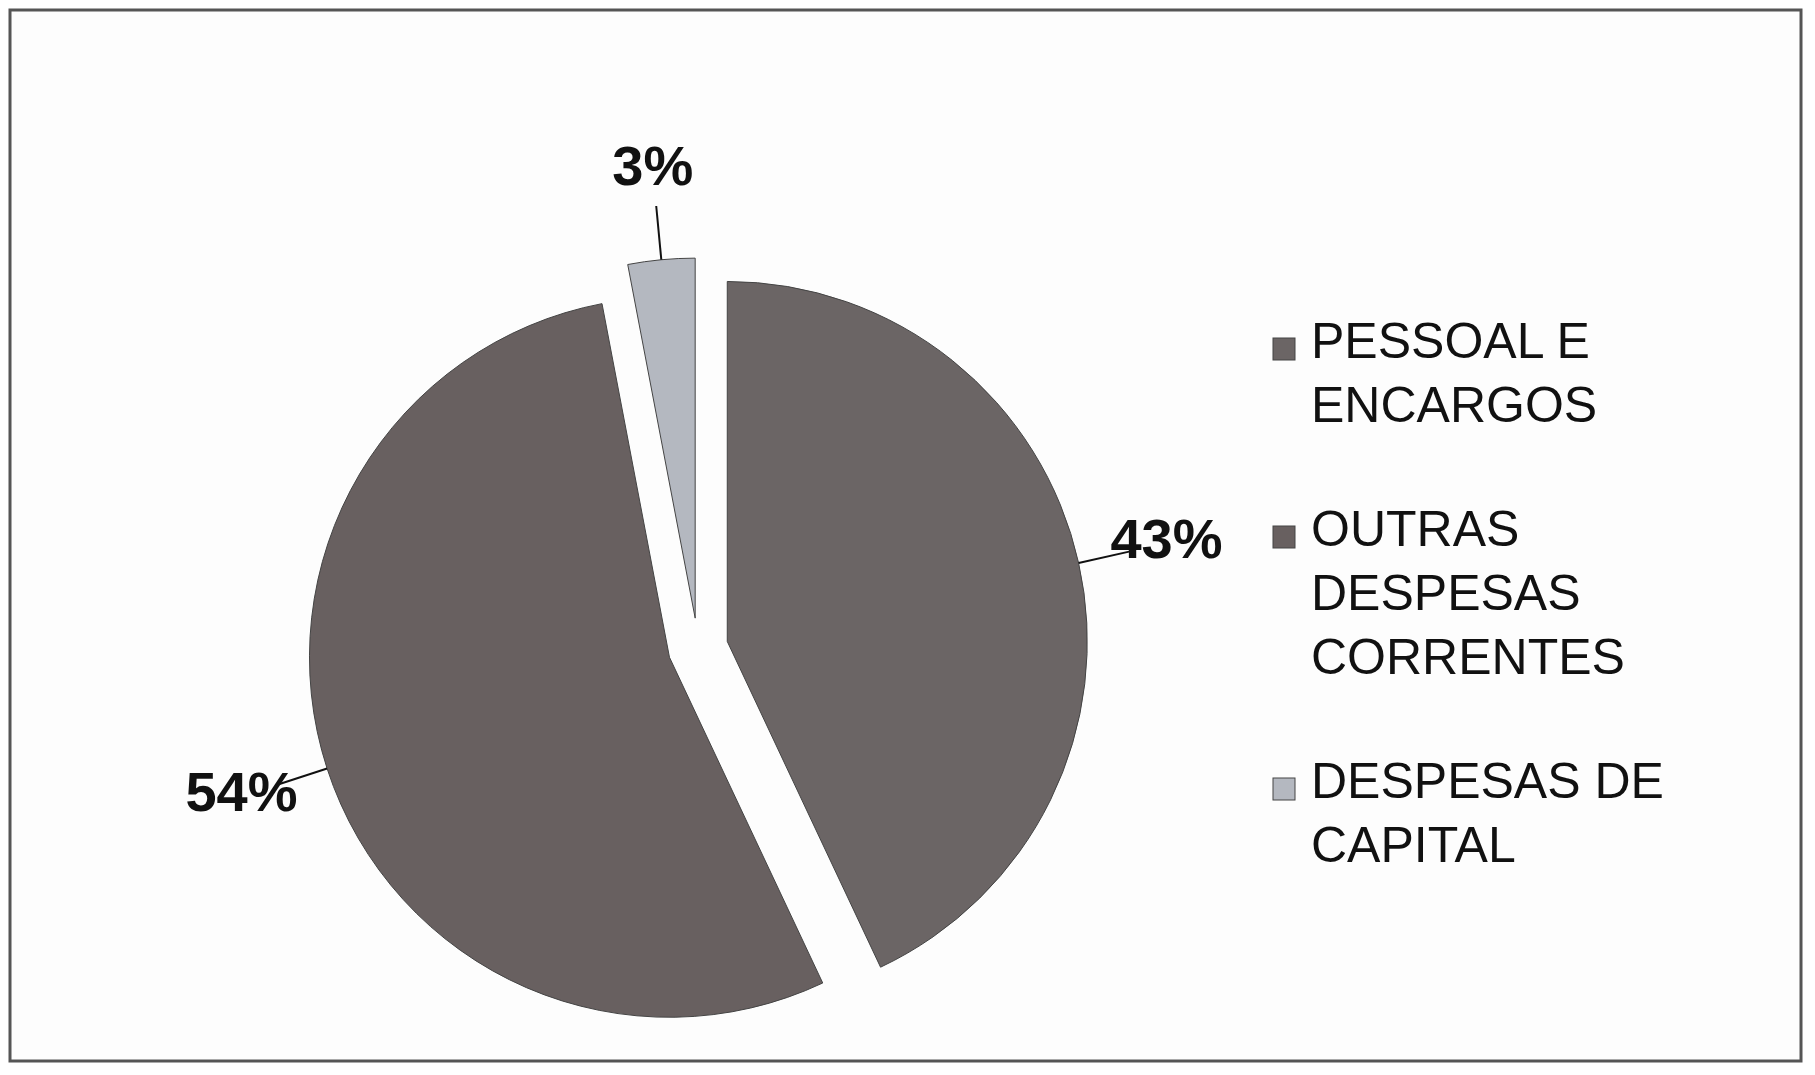 This screenshot has width=1815, height=1075. I want to click on data-label: 3%, so click(653, 165).